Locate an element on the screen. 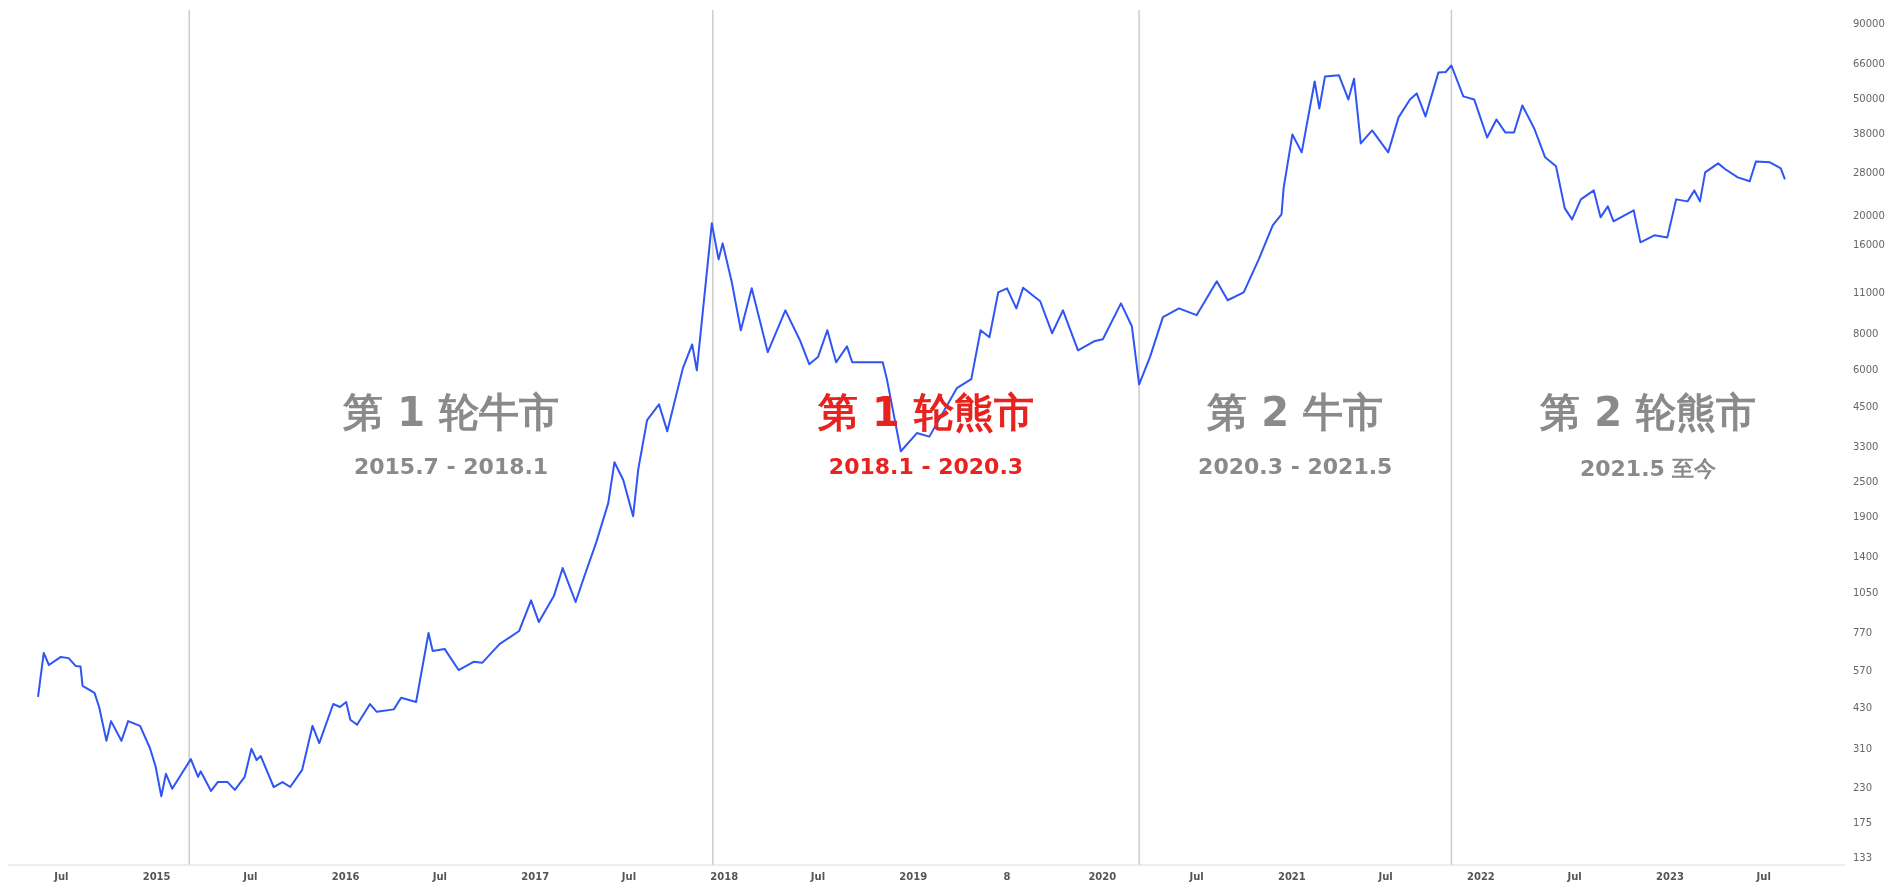 This screenshot has height=895, width=1893. x-tick-label: 2016 is located at coordinates (345, 877).